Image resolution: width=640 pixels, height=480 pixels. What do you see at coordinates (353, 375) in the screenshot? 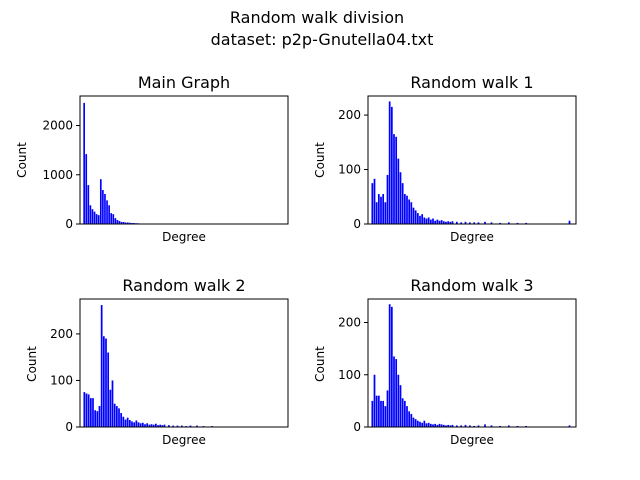
I see `y-ticks: 0 100 200` at bounding box center [353, 375].